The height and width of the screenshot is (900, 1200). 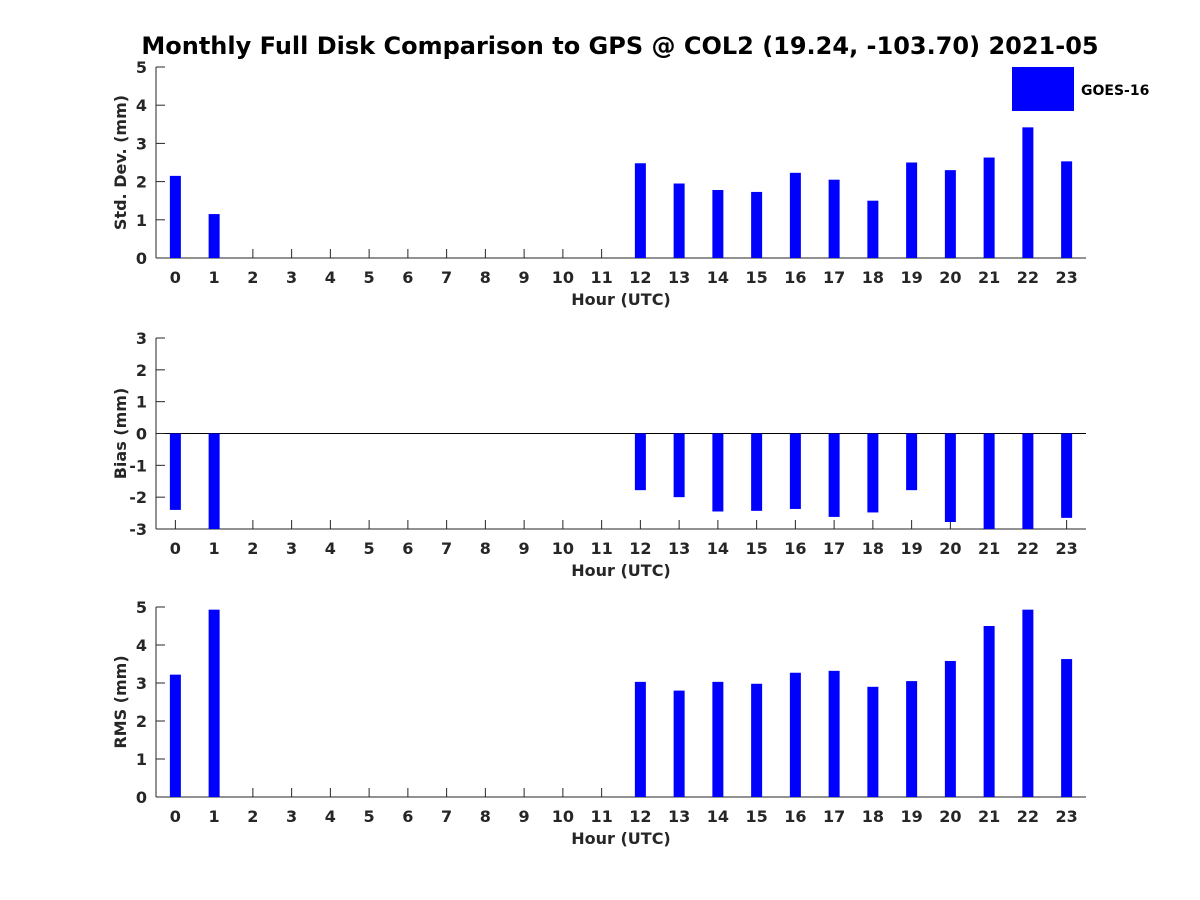 What do you see at coordinates (911, 277) in the screenshot?
I see `x-tick-label: 19` at bounding box center [911, 277].